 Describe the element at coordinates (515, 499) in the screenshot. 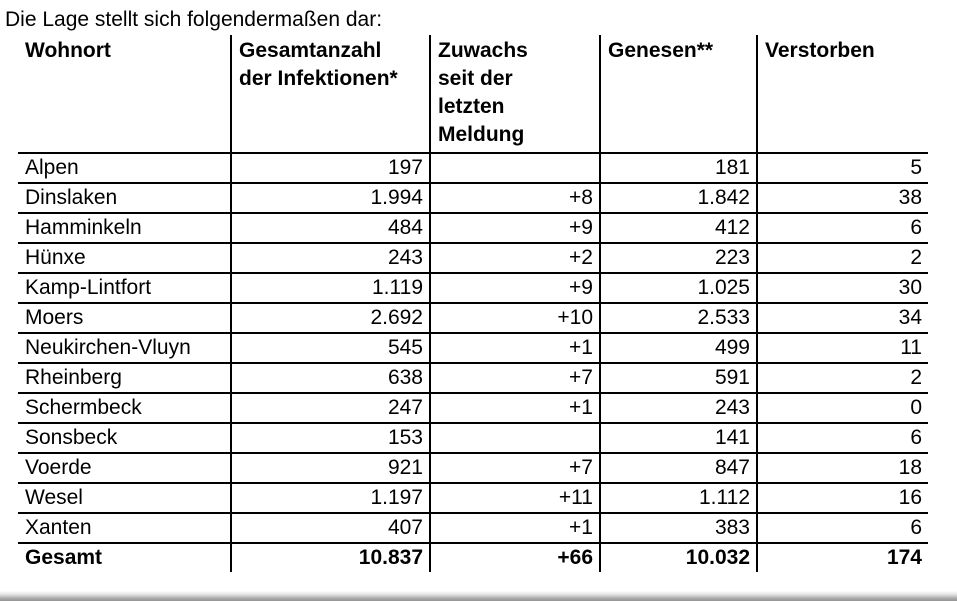

I see `cell-zuwachs: +11` at that location.